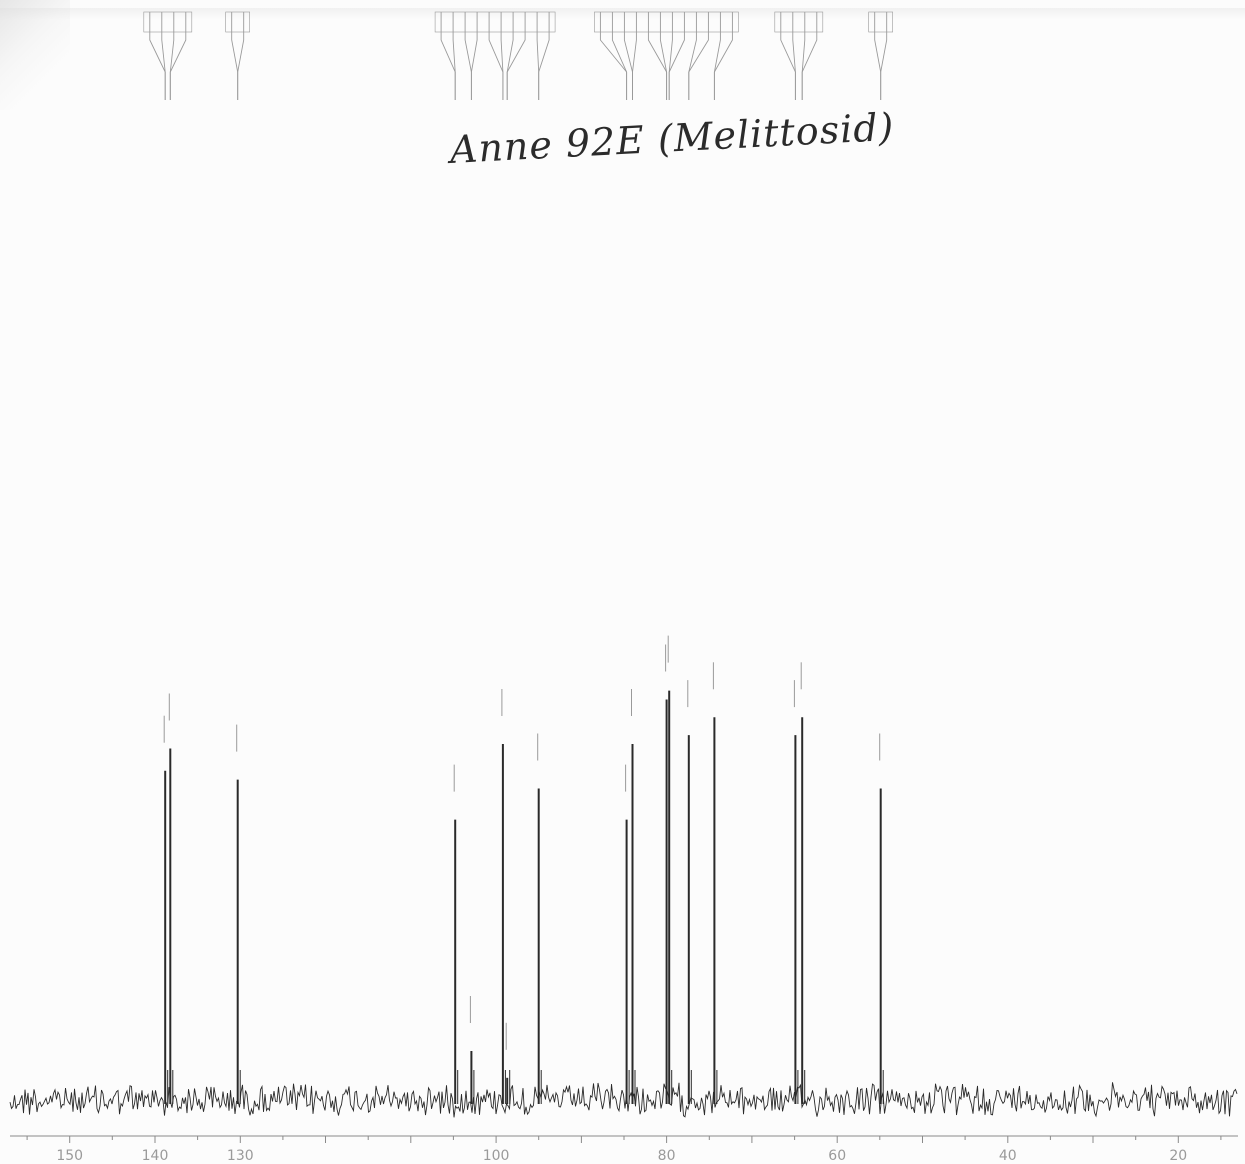 The height and width of the screenshot is (1164, 1245). Describe the element at coordinates (624, 1149) in the screenshot. I see `x-axis: 150 140 130 100 80 60 40 20` at that location.